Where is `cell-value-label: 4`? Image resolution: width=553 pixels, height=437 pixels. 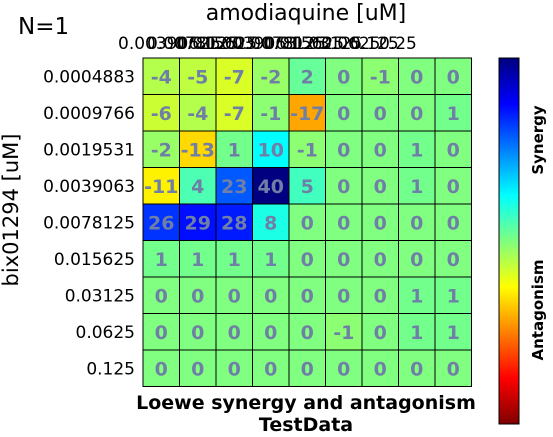
cell-value-label: 4 is located at coordinates (197, 187).